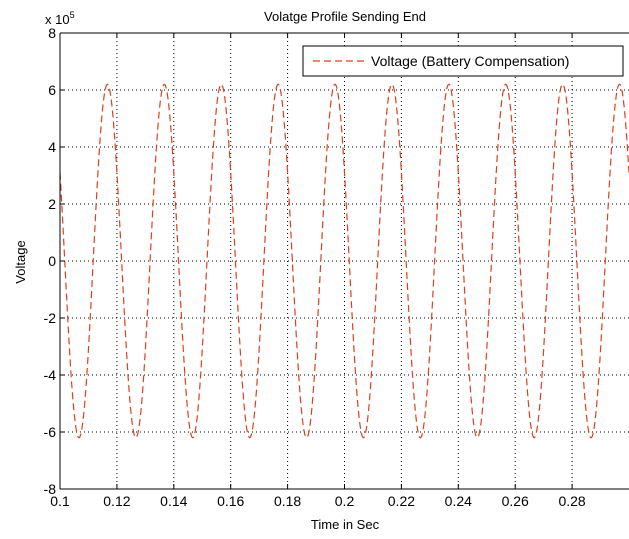 The height and width of the screenshot is (539, 629). Describe the element at coordinates (52, 90) in the screenshot. I see `y-tick-label: 6` at that location.